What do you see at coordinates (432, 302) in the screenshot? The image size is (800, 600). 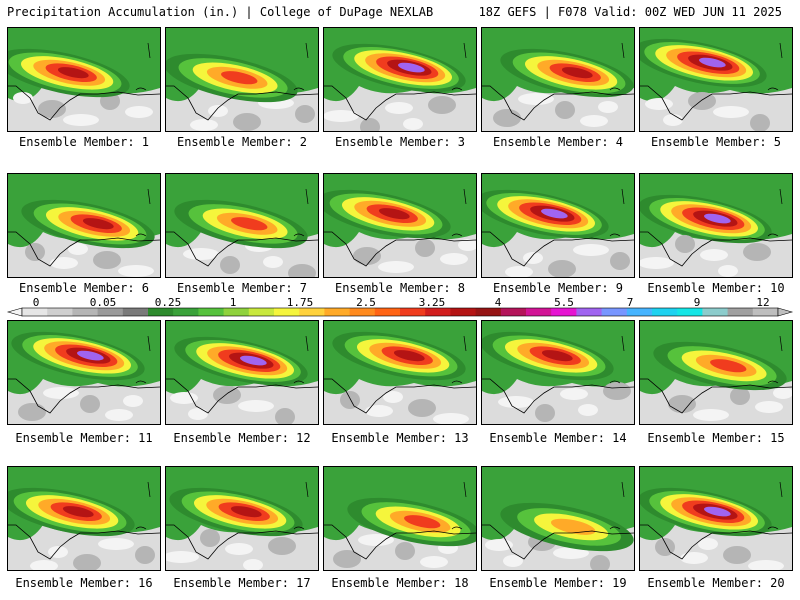 I see `colorbar-tick-label: 3.25` at bounding box center [432, 302].